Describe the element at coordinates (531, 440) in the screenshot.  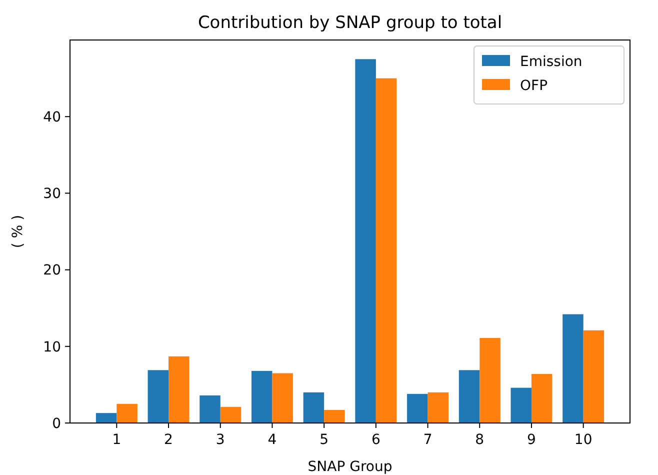
I see `x-tick-label: 9` at that location.